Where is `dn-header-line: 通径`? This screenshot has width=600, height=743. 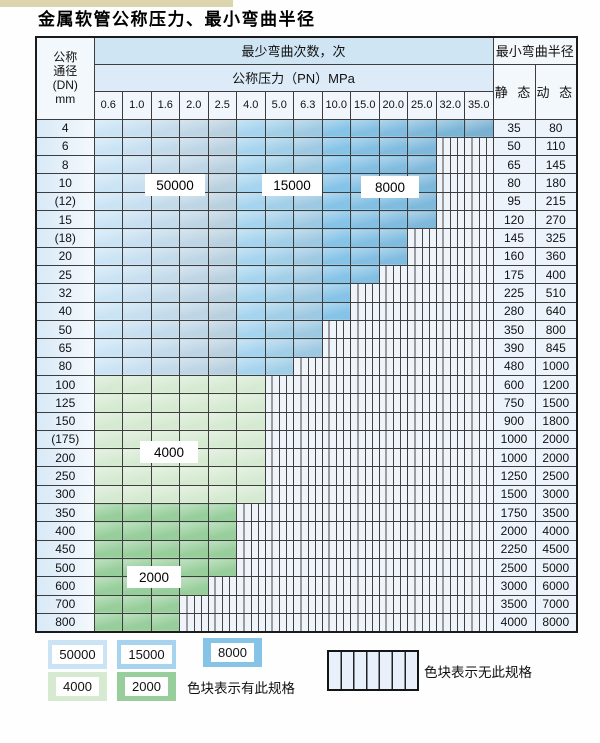 dn-header-line: 通径 is located at coordinates (65, 71).